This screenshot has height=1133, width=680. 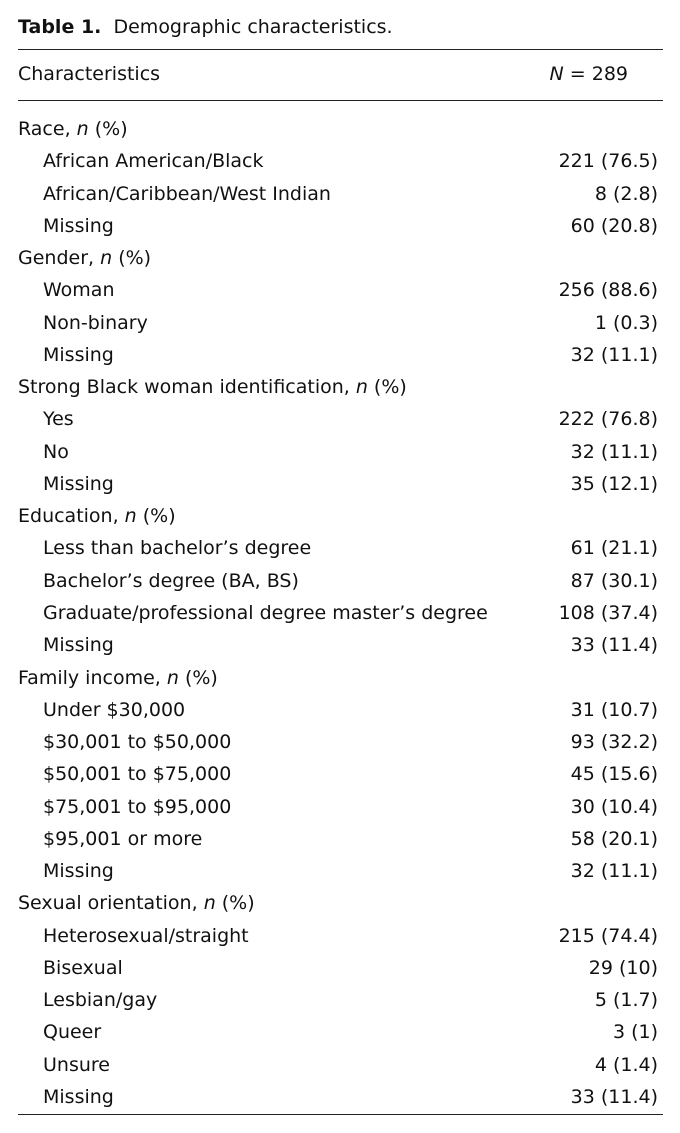 I want to click on table-row: Missing 32 (11.1), so click(x=338, y=355).